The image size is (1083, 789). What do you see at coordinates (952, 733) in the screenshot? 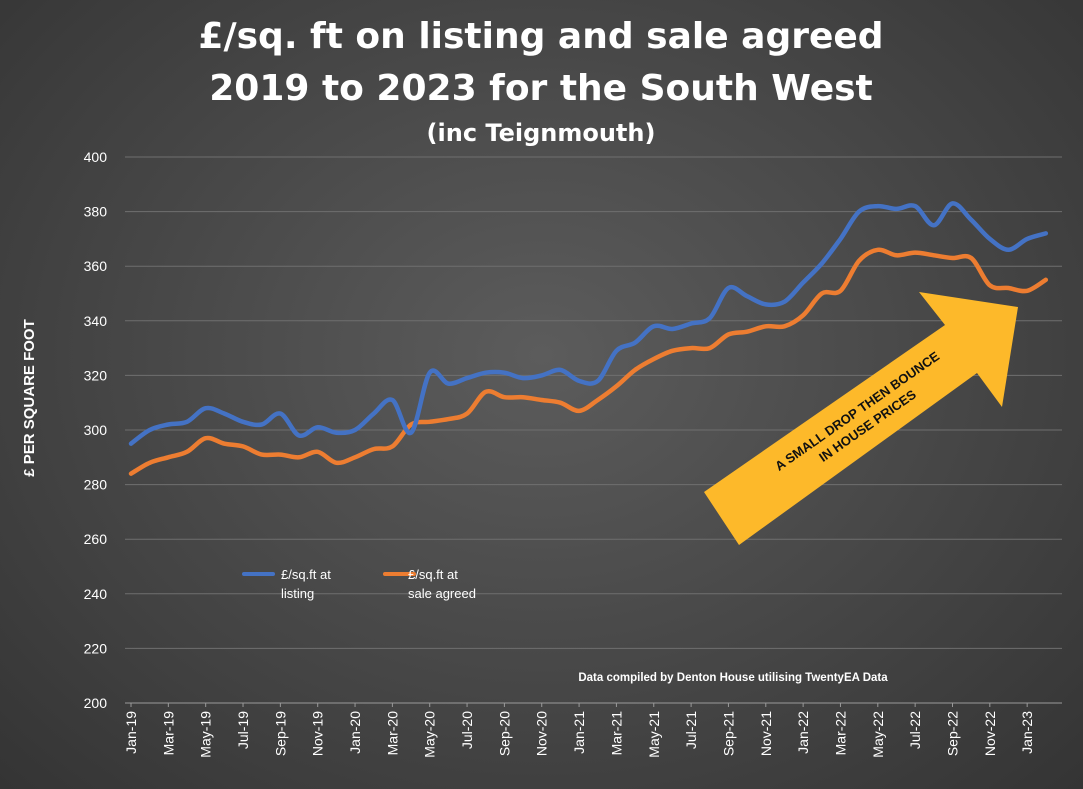
I see `x-tick-label-sep-22: Sep-22` at bounding box center [952, 733].